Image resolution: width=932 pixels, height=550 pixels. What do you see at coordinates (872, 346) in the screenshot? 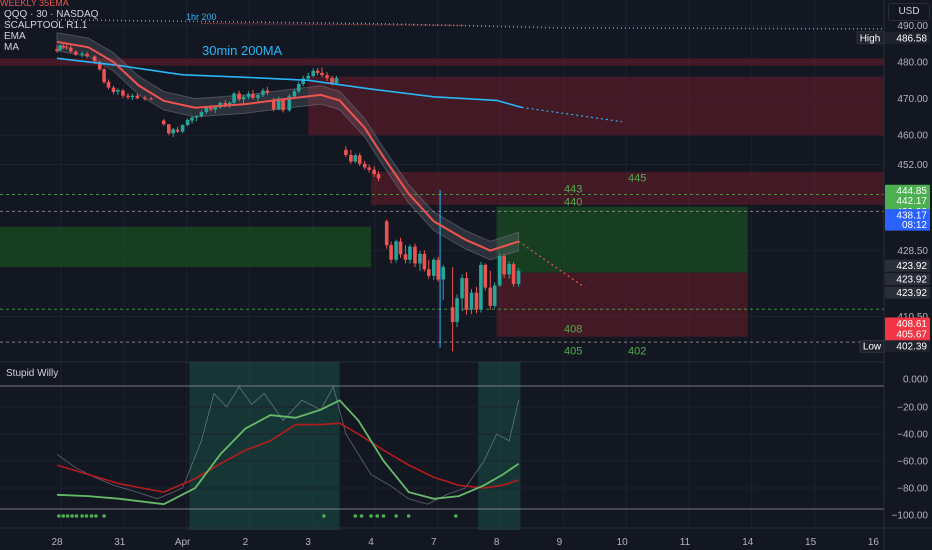
I see `low-label-box` at bounding box center [872, 346].